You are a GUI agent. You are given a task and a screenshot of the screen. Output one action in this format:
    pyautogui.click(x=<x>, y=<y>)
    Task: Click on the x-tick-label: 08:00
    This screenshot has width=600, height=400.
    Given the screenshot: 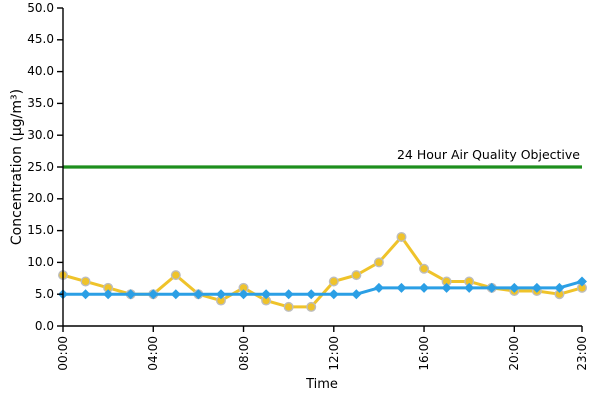 What is the action you would take?
    pyautogui.click(x=243, y=353)
    